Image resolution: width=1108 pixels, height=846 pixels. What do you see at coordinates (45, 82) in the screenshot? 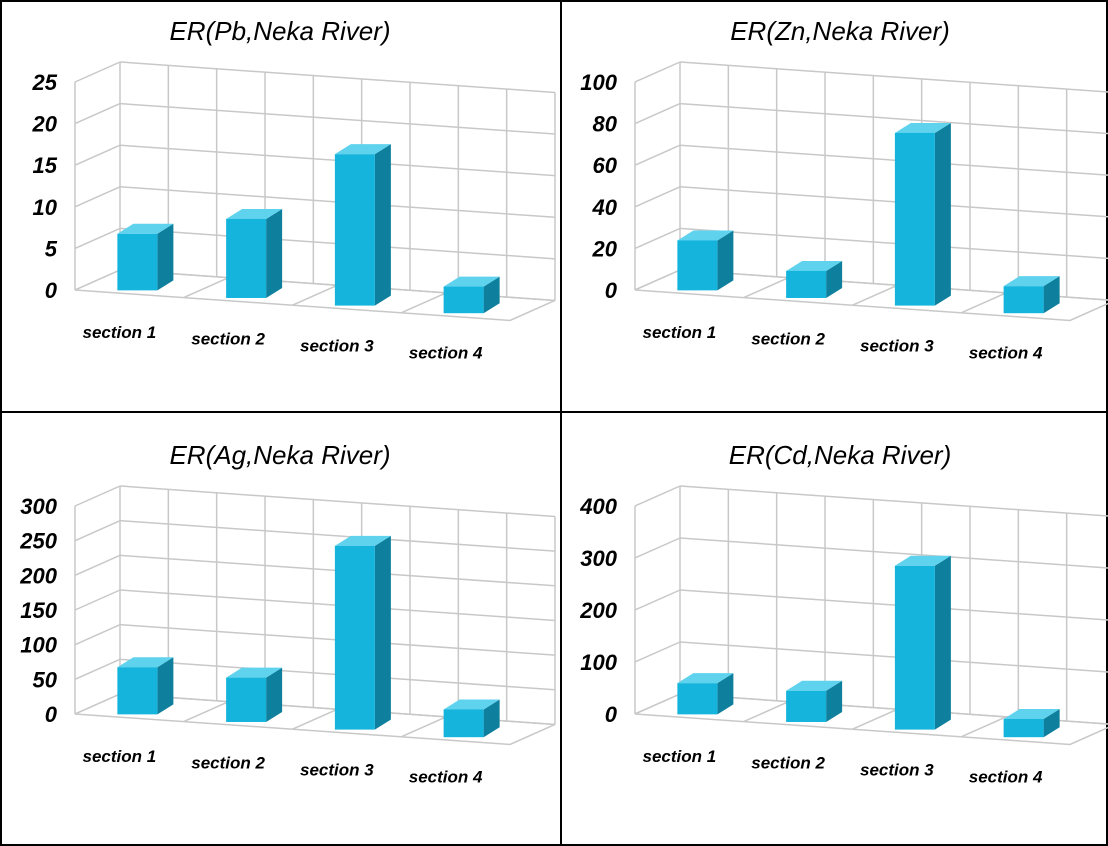
I see `y-tick-label: 25` at bounding box center [45, 82].